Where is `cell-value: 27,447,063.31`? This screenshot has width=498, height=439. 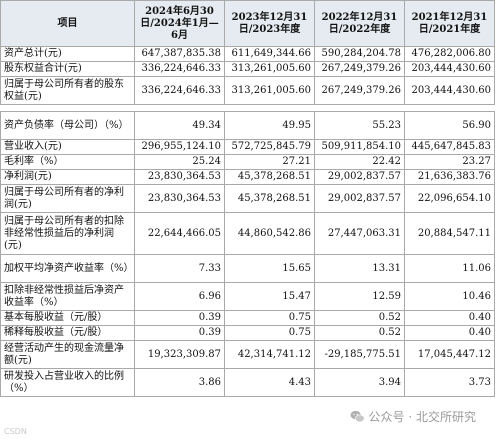 cell-value: 27,447,063.31 is located at coordinates (359, 233).